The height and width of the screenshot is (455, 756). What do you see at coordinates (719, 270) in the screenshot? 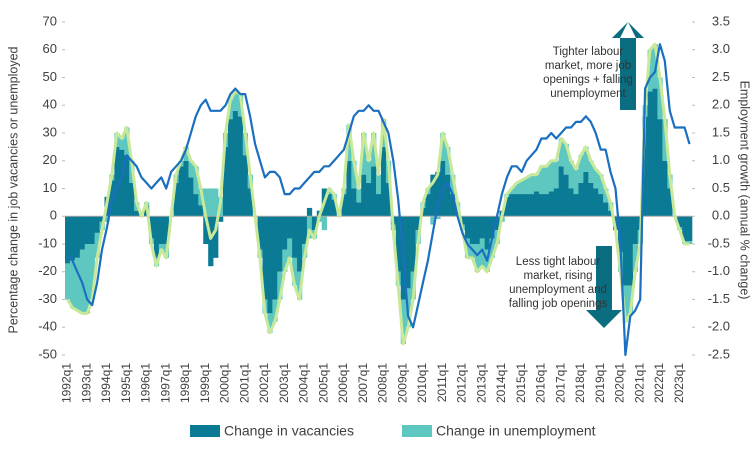
I see `y2-tick-label: -1.0` at bounding box center [719, 270].